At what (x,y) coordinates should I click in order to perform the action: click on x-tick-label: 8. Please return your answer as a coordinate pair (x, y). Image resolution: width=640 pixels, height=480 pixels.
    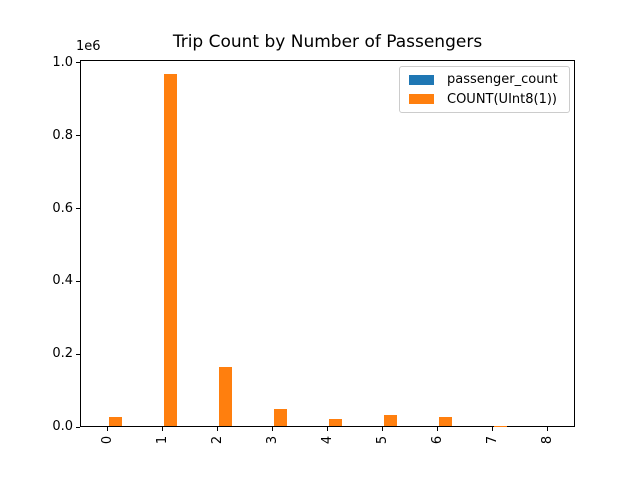
    Looking at the image, I should click on (547, 440).